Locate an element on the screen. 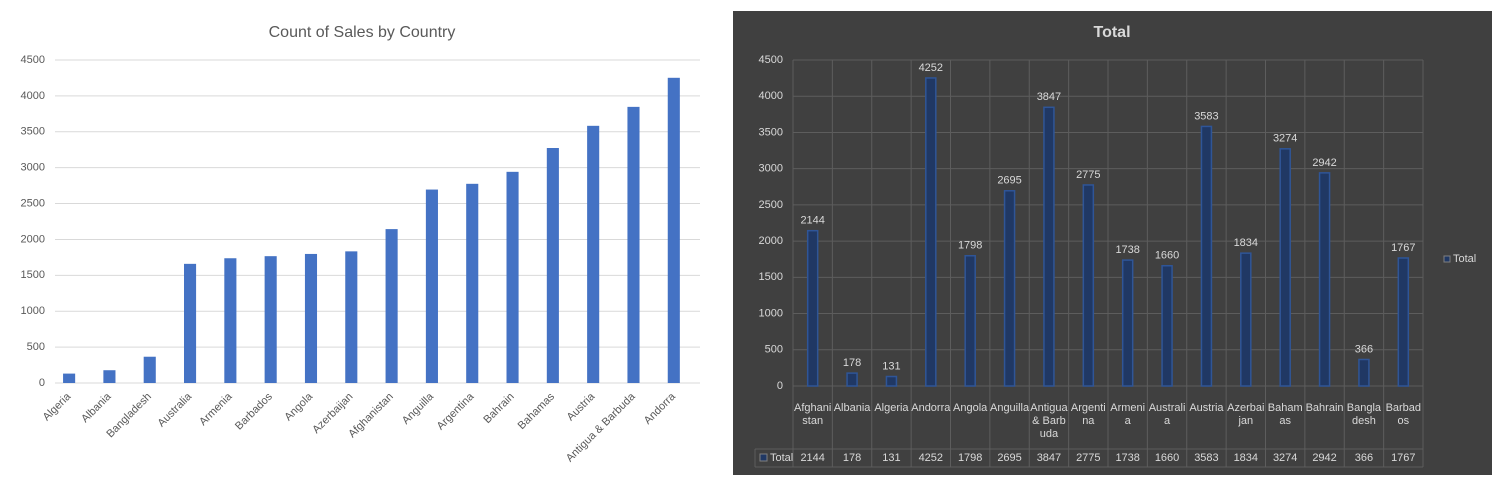  x-category-label: Austria is located at coordinates (1206, 408).